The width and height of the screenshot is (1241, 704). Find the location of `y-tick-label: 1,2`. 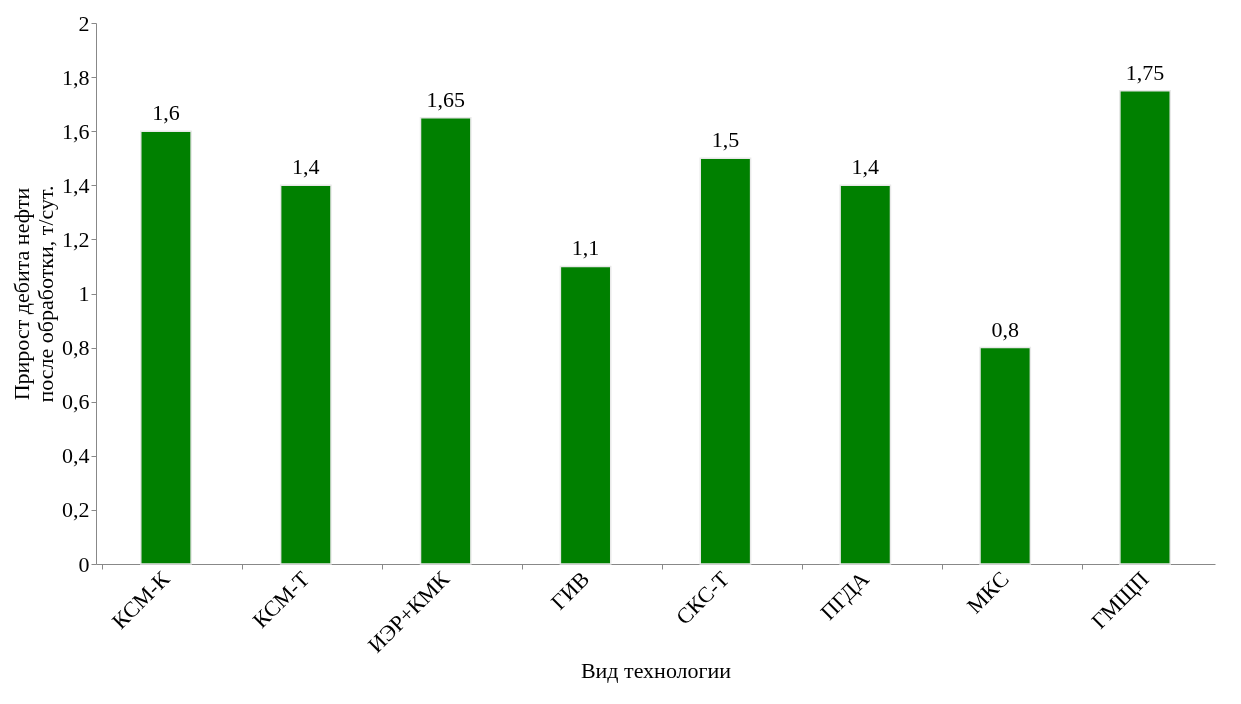

y-tick-label: 1,2 is located at coordinates (76, 239).